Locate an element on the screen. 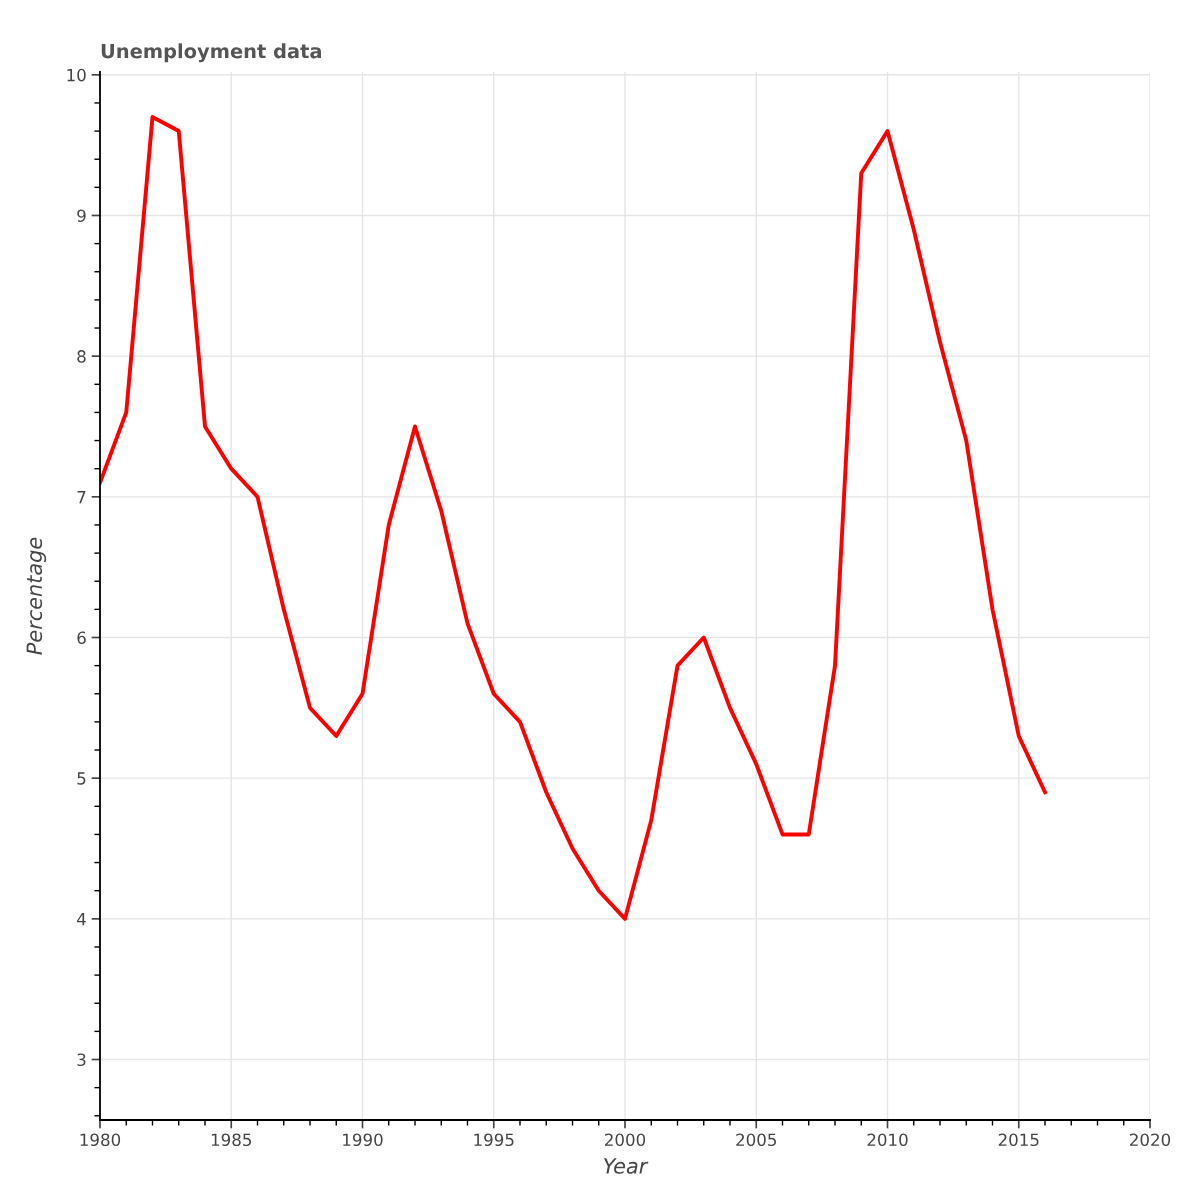 The height and width of the screenshot is (1202, 1198). x-axis-title: Year is located at coordinates (626, 1166).